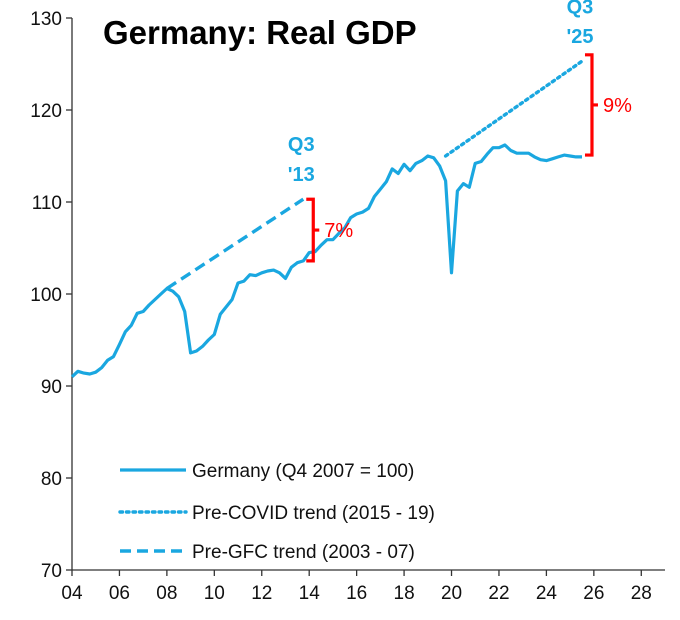 The width and height of the screenshot is (680, 620). Describe the element at coordinates (579, 37) in the screenshot. I see `year-label: '25` at that location.